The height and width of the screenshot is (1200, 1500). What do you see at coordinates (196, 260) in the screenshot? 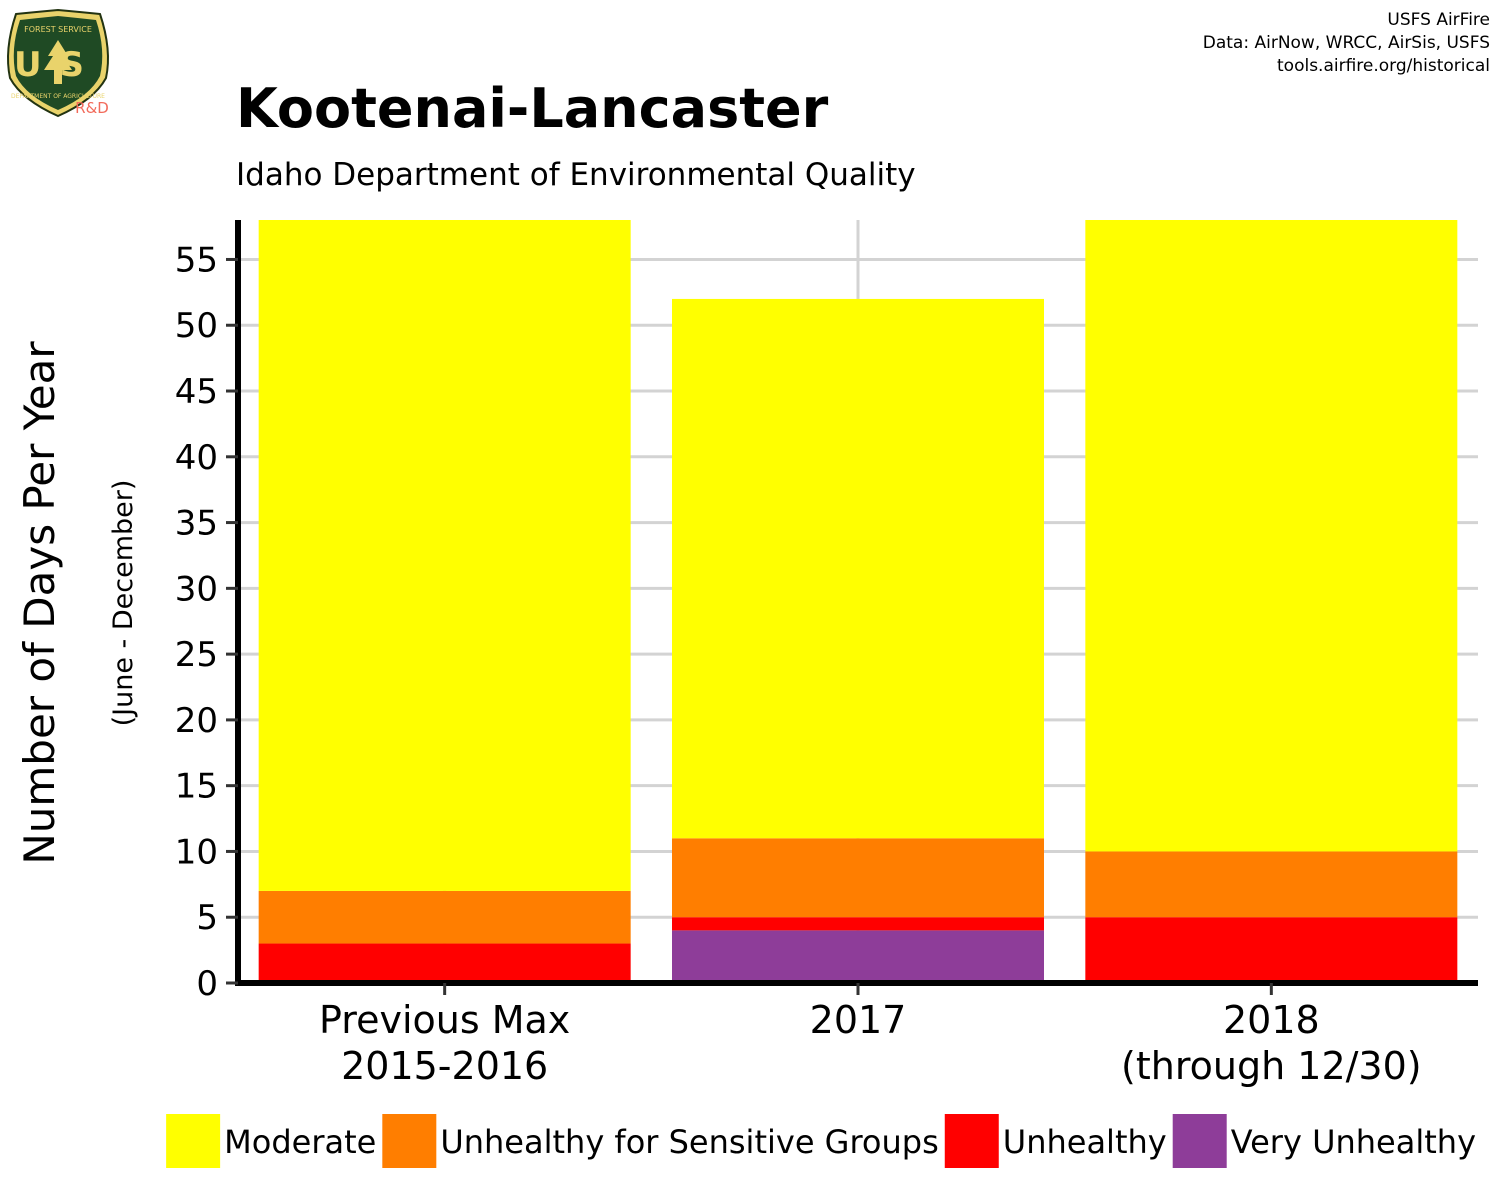
I see `y-tick-label: 55` at bounding box center [196, 260].